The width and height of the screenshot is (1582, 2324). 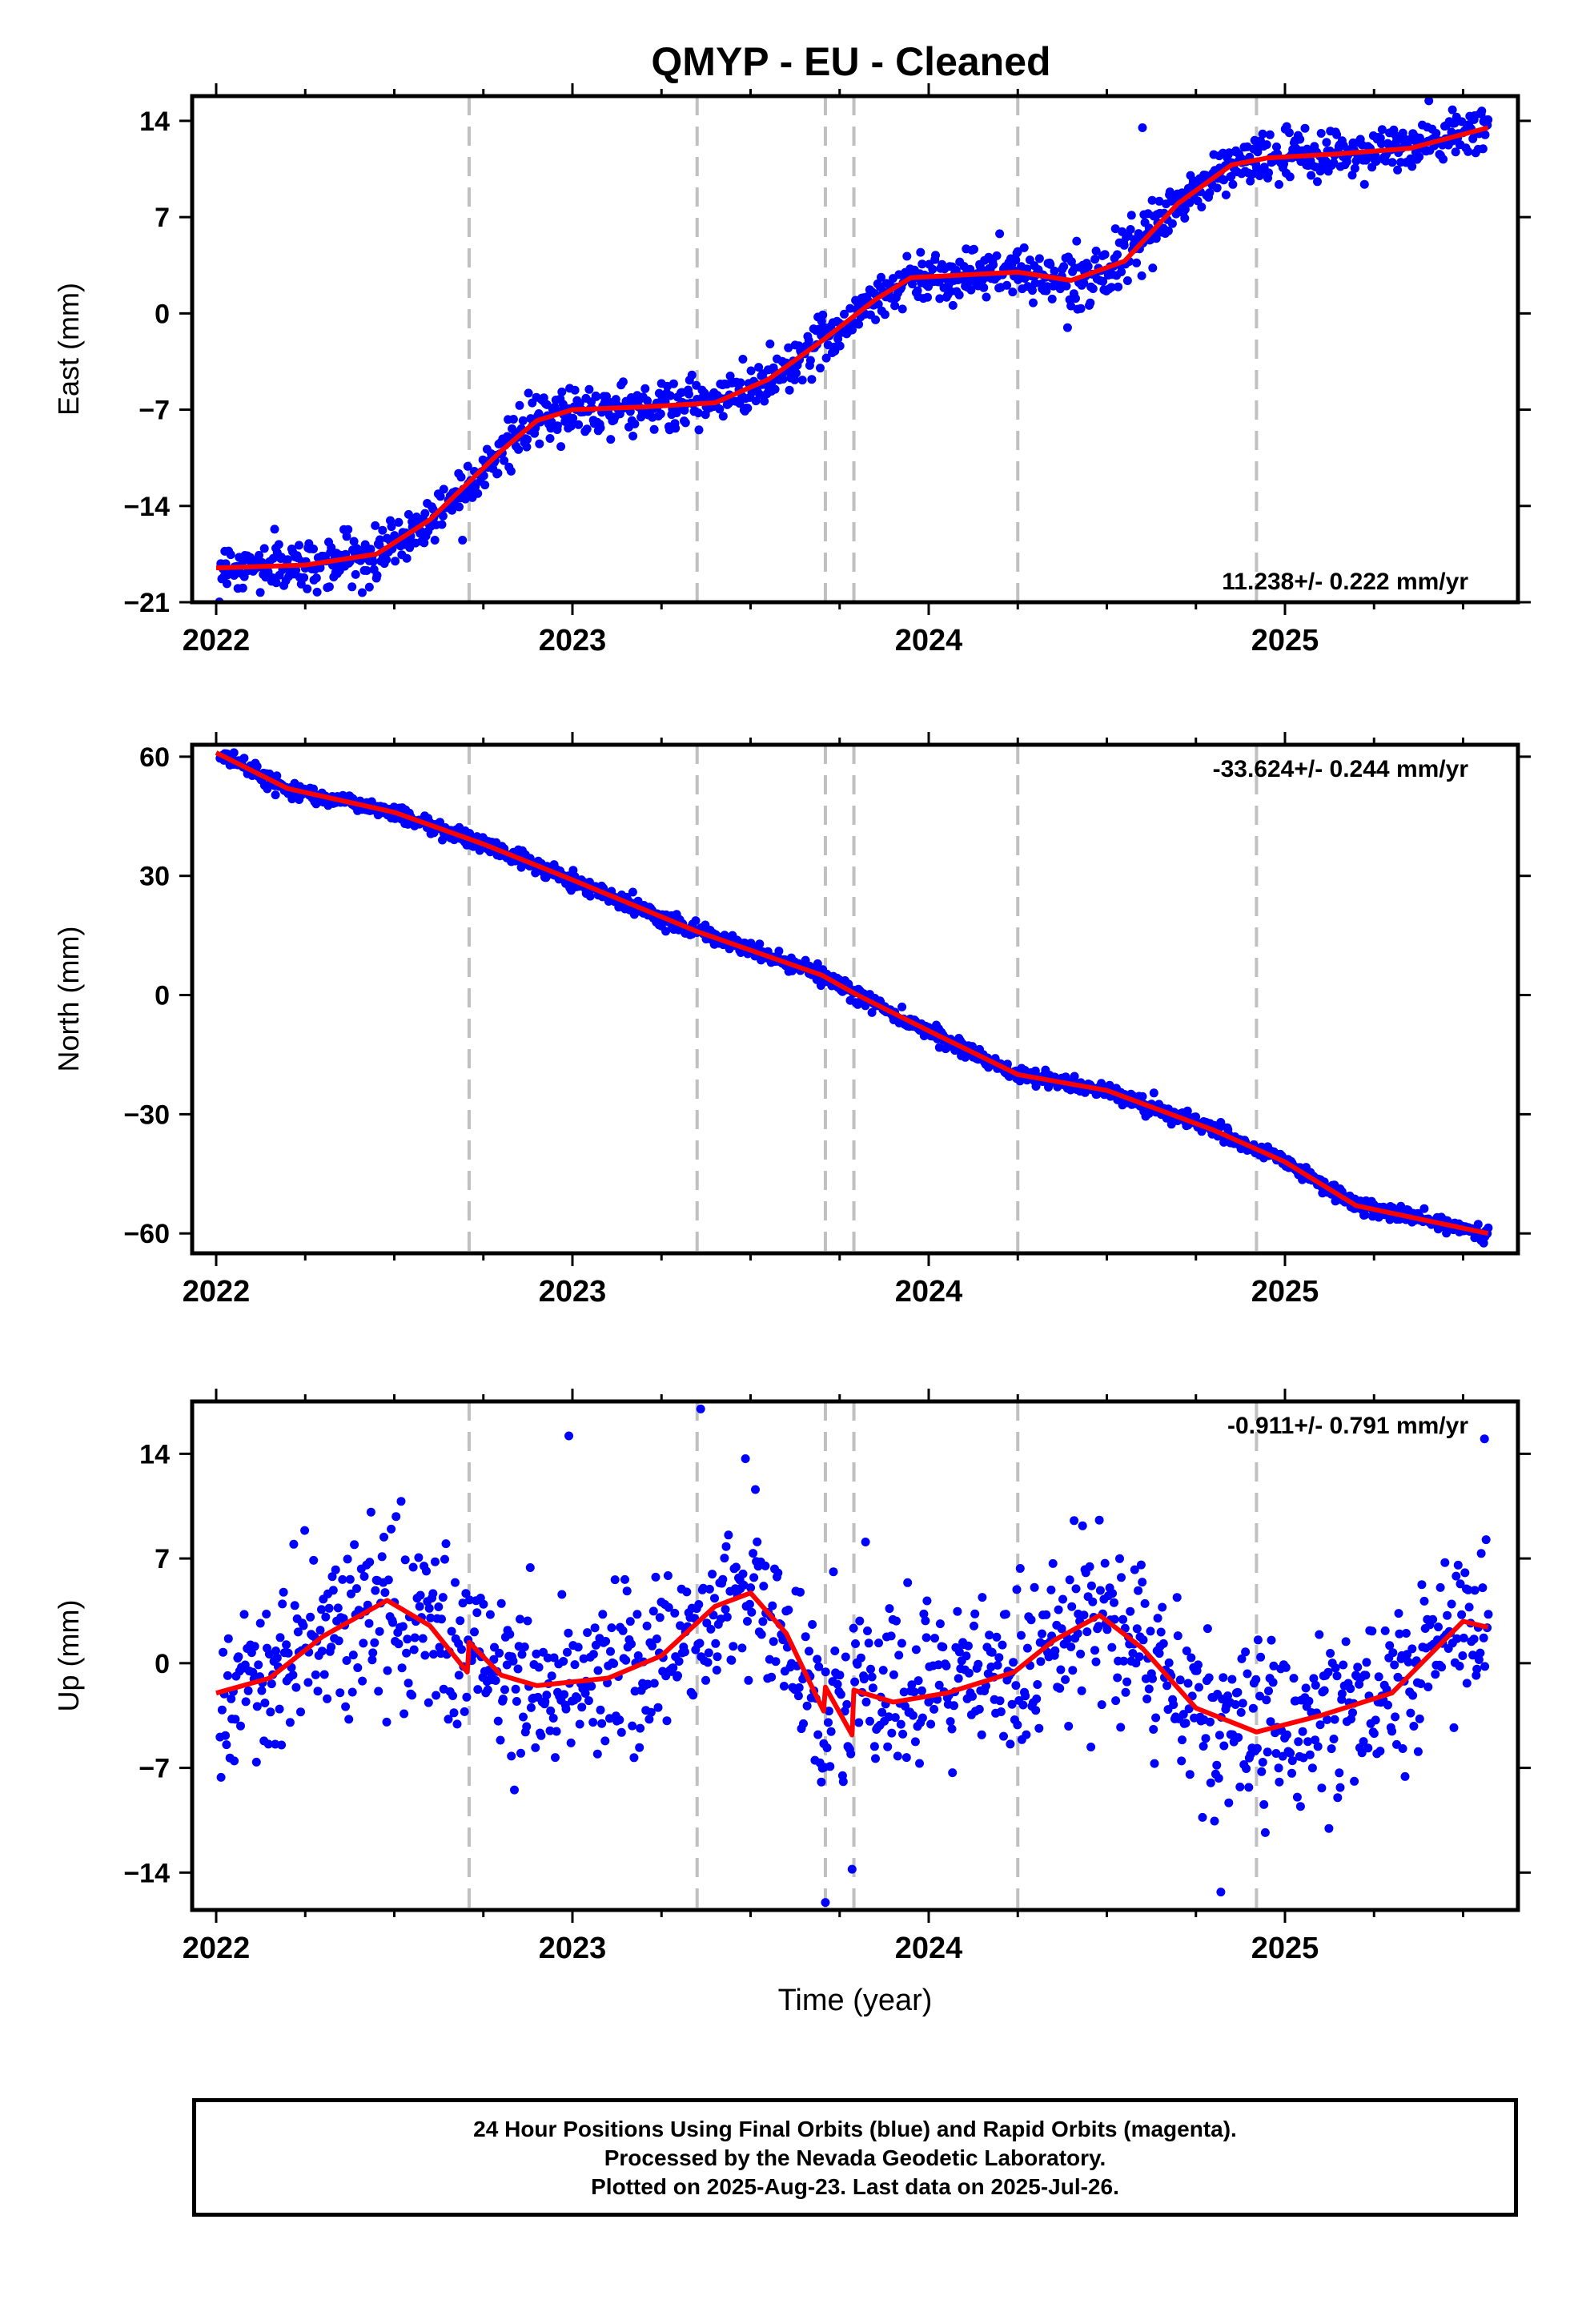 I want to click on ytick-label: 60, so click(x=154, y=757).